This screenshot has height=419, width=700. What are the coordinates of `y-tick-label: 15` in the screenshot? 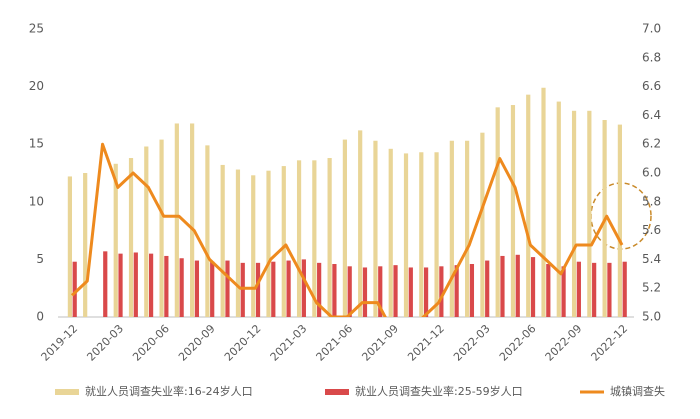 It's located at (36, 144).